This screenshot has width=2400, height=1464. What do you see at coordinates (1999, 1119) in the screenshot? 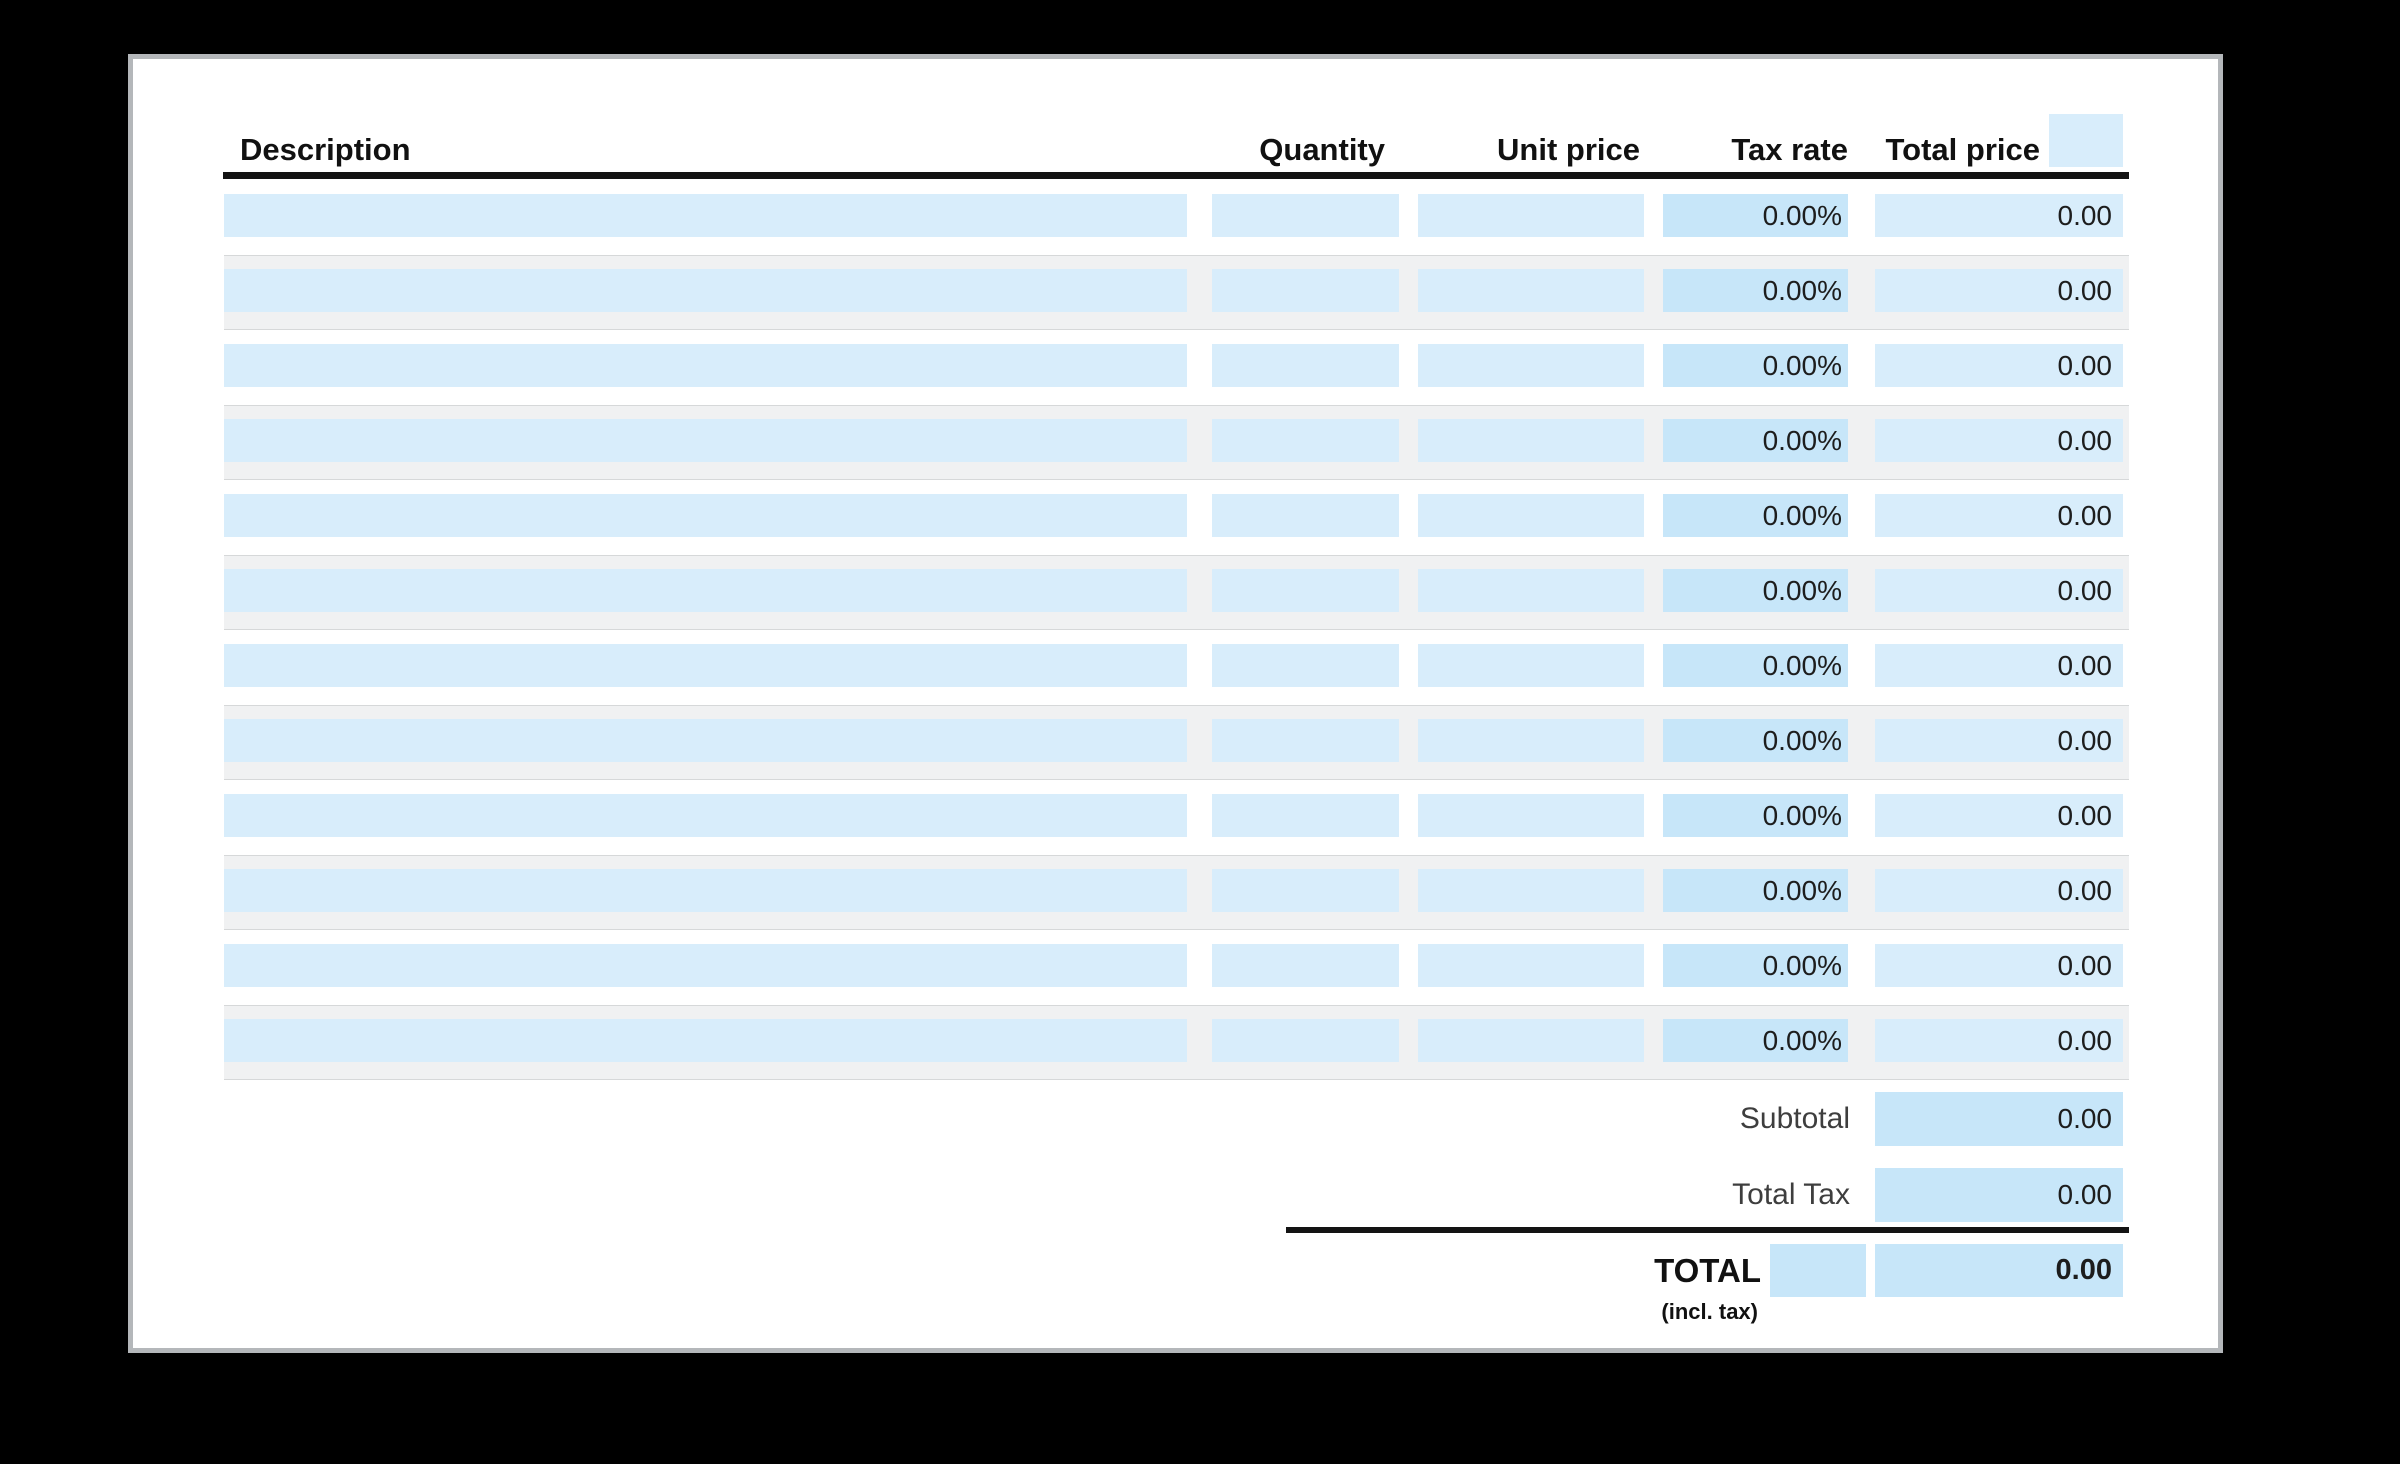
I see `subtotal-field: 0.00` at bounding box center [1999, 1119].